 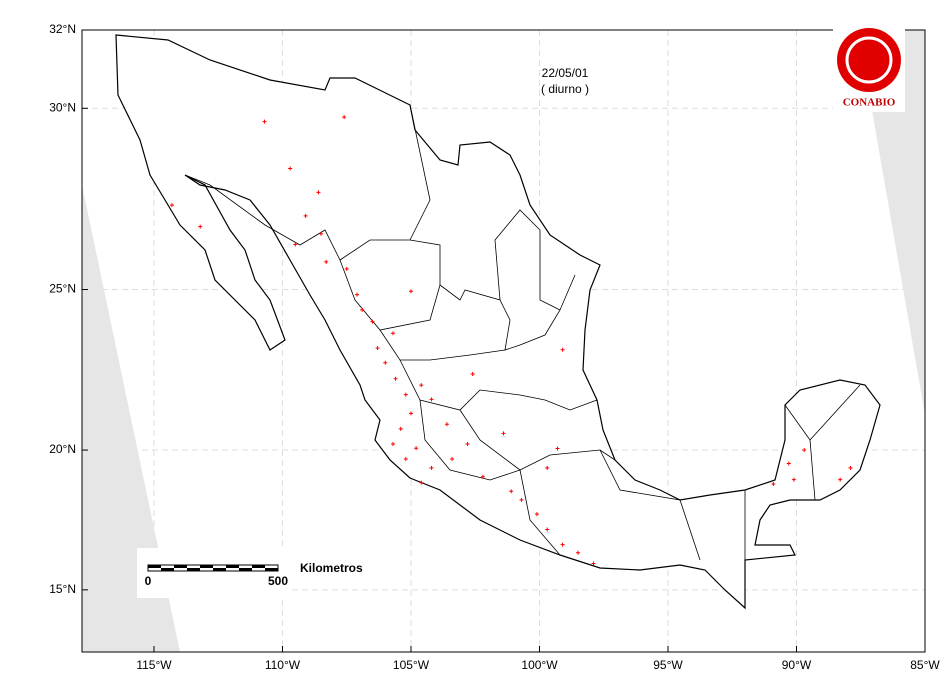 I want to click on y-tick-label: 30°N, so click(x=62, y=107).